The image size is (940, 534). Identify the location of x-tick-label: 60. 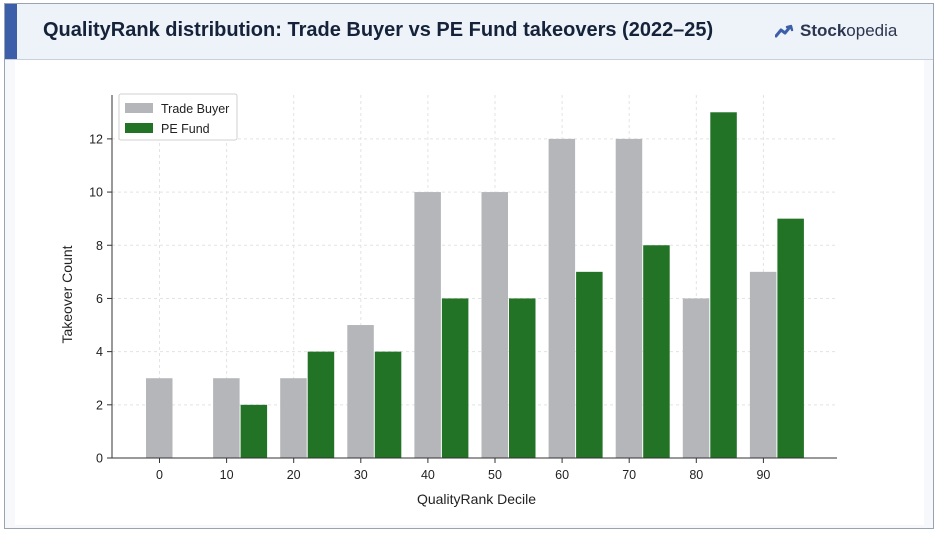
(562, 475).